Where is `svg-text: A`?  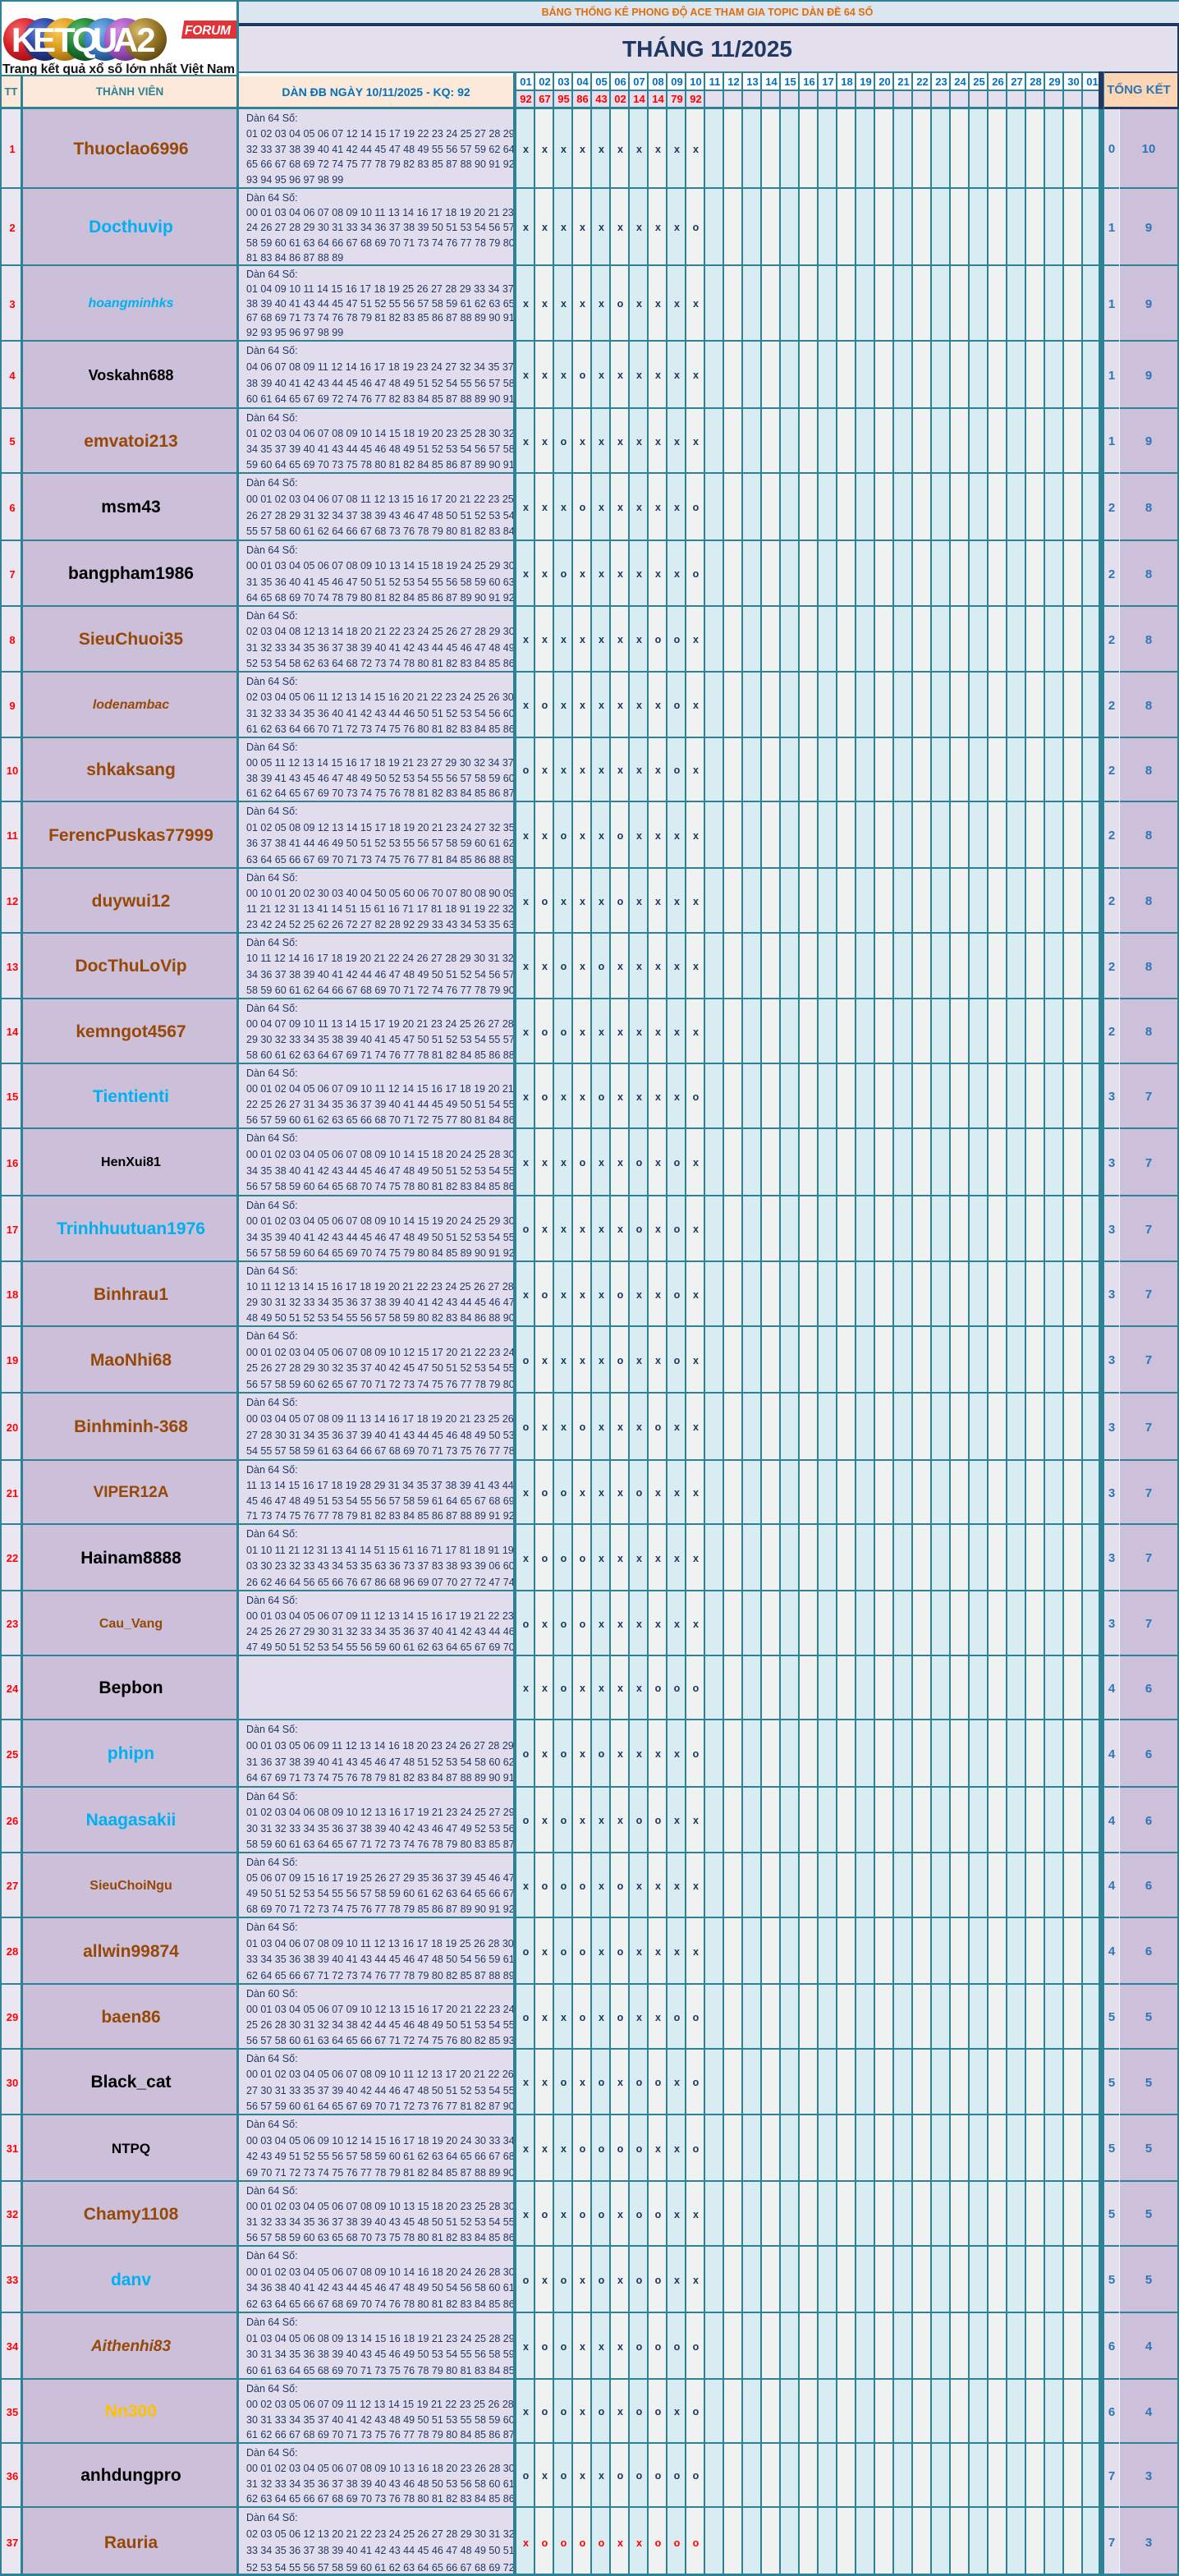
svg-text: A is located at coordinates (126, 40).